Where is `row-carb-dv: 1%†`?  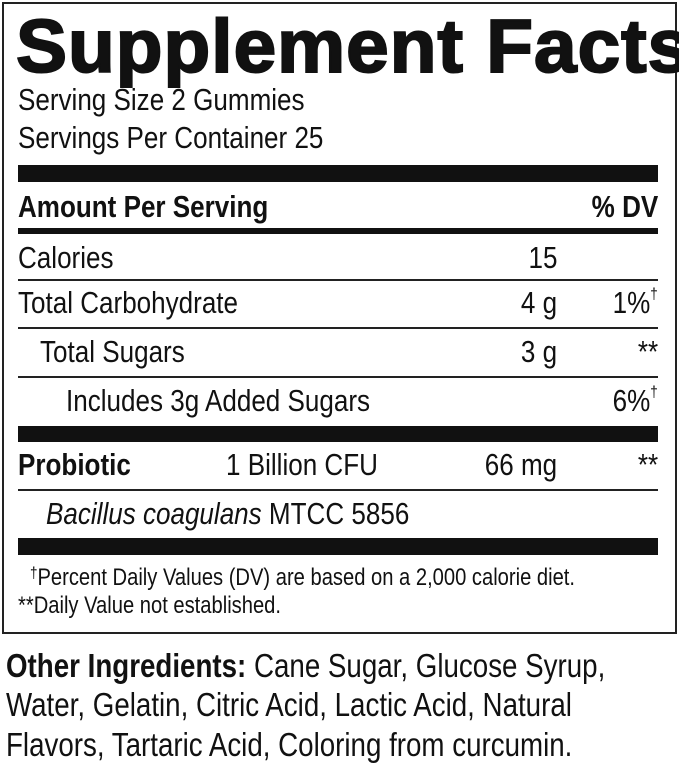
row-carb-dv: 1%† is located at coordinates (635, 303).